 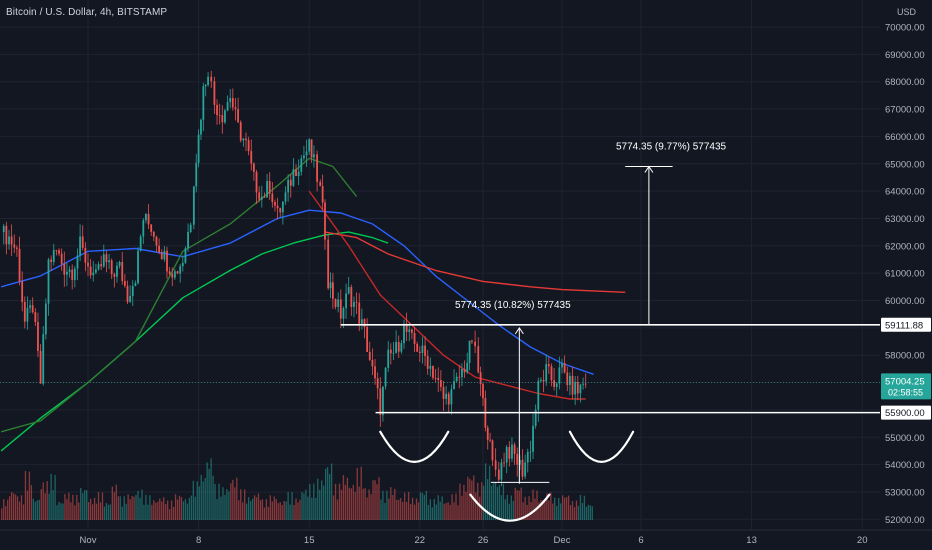 I want to click on time-tick-label: 13, so click(x=751, y=540).